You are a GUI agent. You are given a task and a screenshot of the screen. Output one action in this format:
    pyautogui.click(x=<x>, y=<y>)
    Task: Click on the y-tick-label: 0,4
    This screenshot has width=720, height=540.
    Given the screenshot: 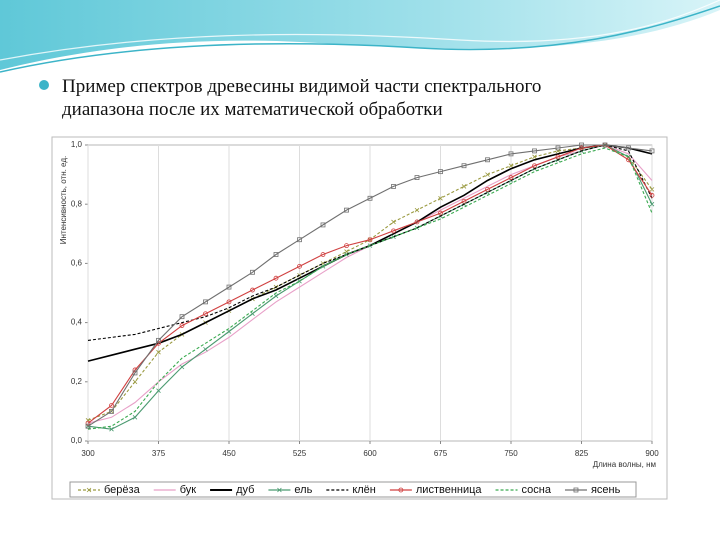 What is the action you would take?
    pyautogui.click(x=77, y=322)
    